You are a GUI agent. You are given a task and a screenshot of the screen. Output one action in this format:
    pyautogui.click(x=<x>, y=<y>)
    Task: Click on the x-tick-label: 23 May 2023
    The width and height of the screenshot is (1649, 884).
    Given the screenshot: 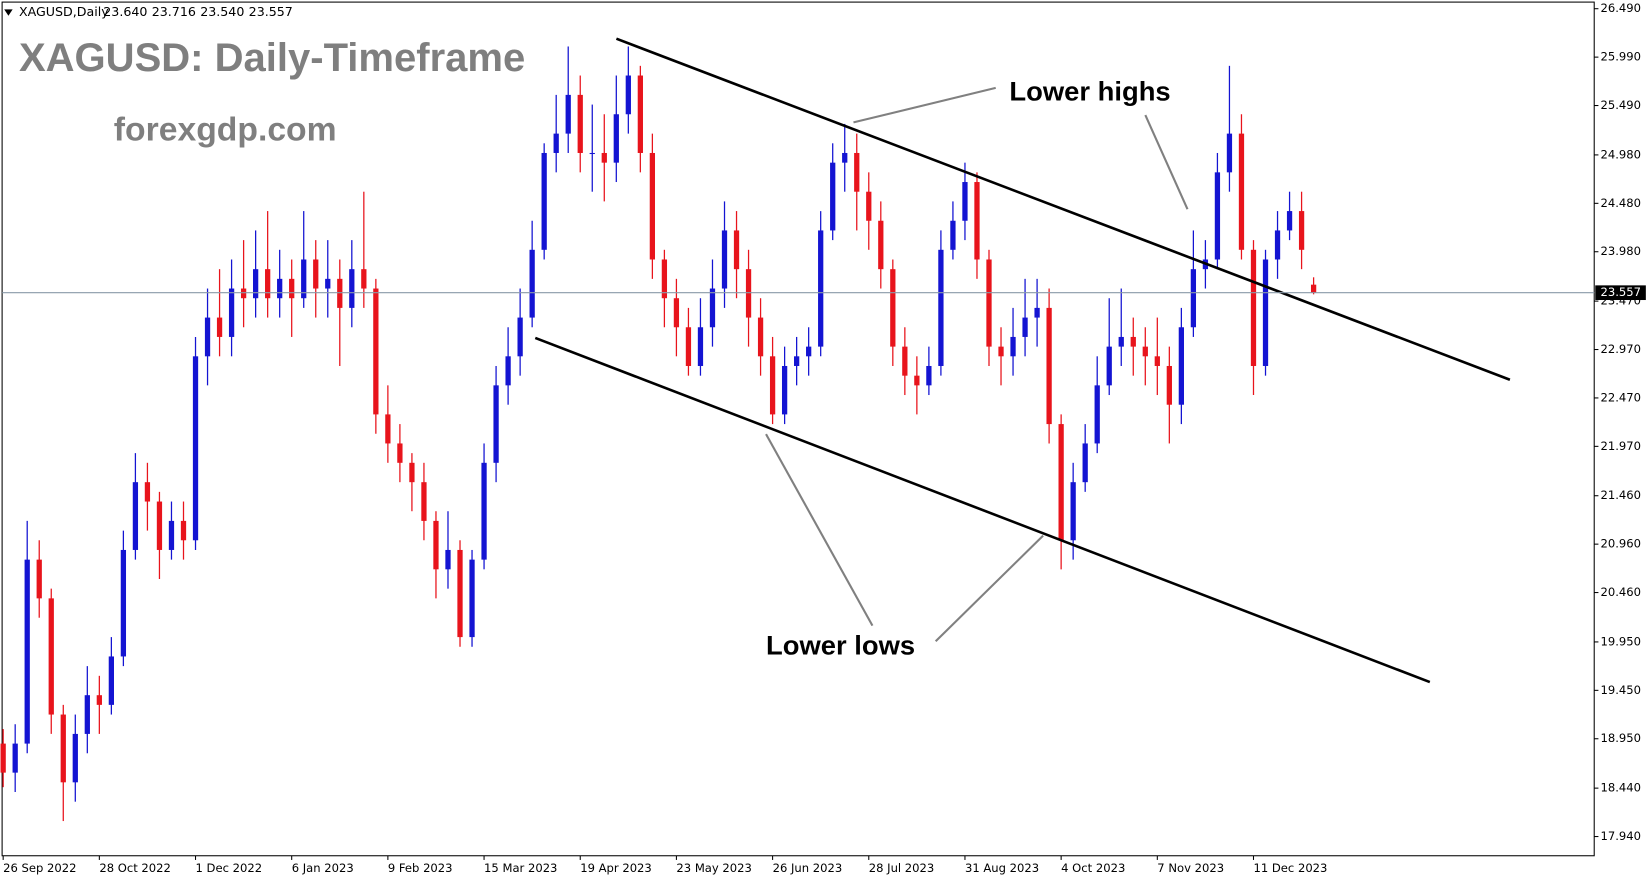 What is the action you would take?
    pyautogui.click(x=713, y=868)
    